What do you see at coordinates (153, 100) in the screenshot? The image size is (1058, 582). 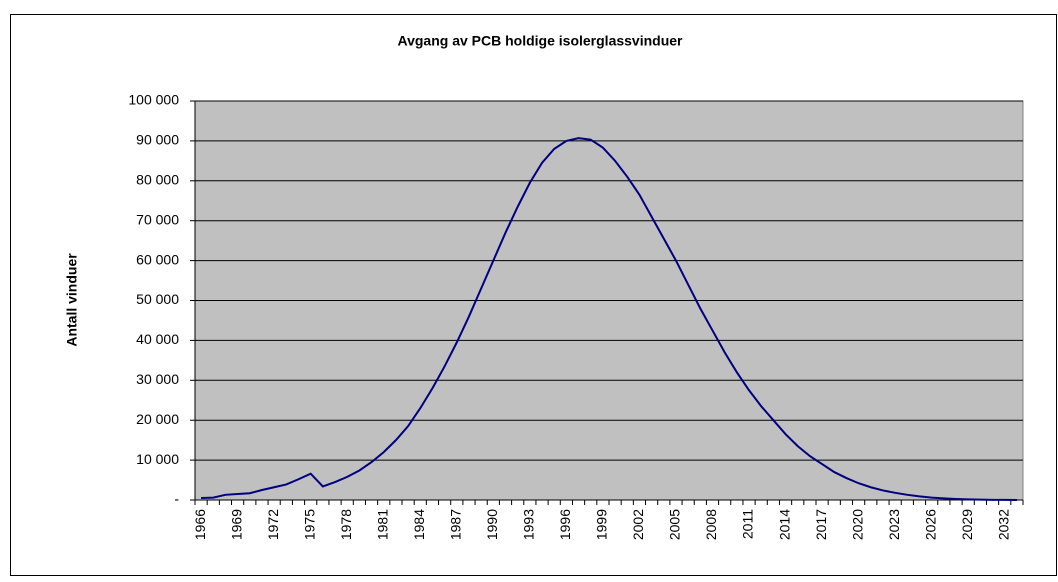 I see `y-tick-label: 100 000` at bounding box center [153, 100].